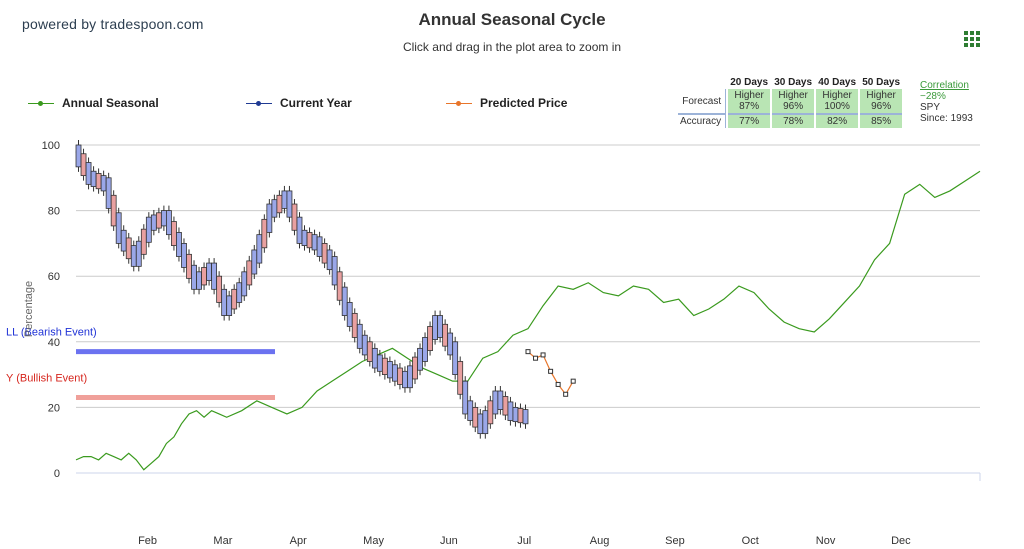 The width and height of the screenshot is (1024, 549). What do you see at coordinates (316, 103) in the screenshot?
I see `legend-label: Current Year` at bounding box center [316, 103].